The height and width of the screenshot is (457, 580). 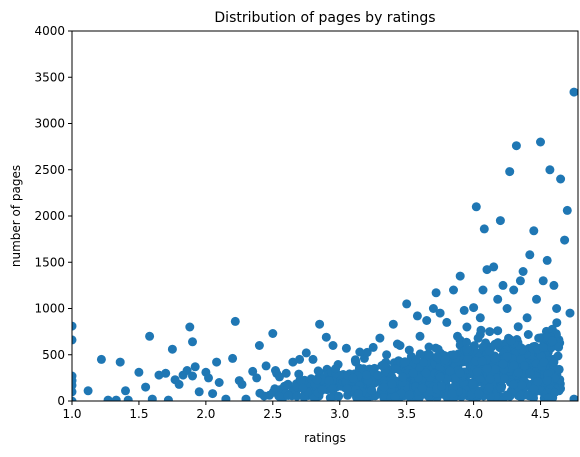 What do you see at coordinates (306, 411) in the screenshot?
I see `x-axis-ticks: 1.0 1.5 2.0 2.5 3.0 3.5 4.0 4.5` at bounding box center [306, 411].